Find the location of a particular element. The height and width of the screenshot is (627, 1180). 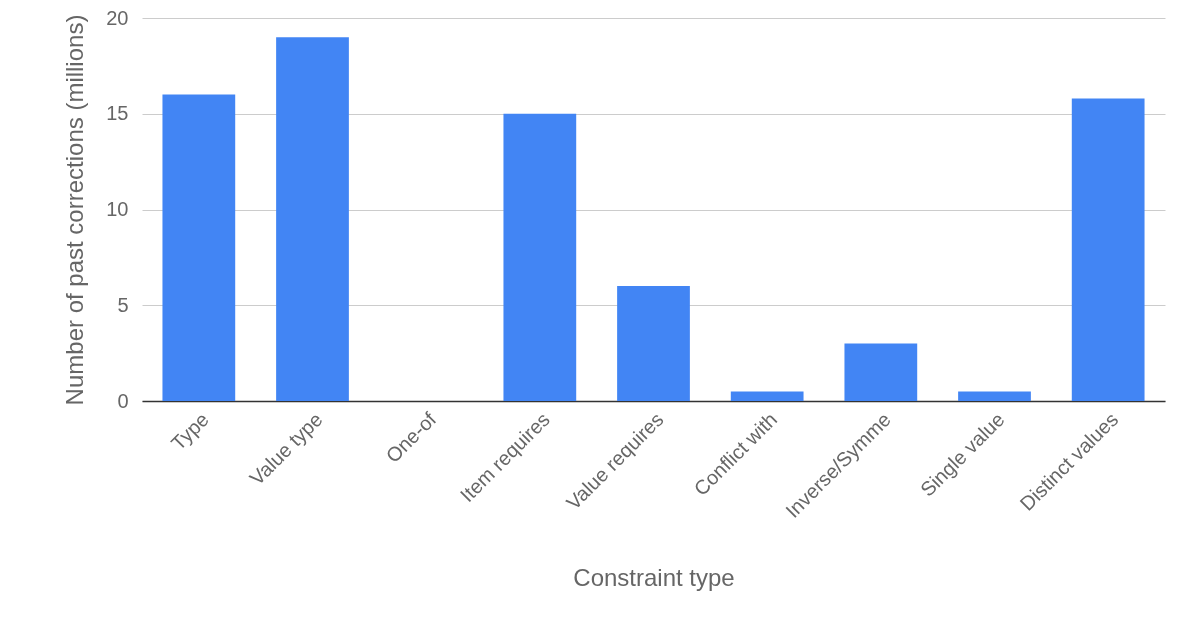

y-tick-label: 5 is located at coordinates (123, 304).